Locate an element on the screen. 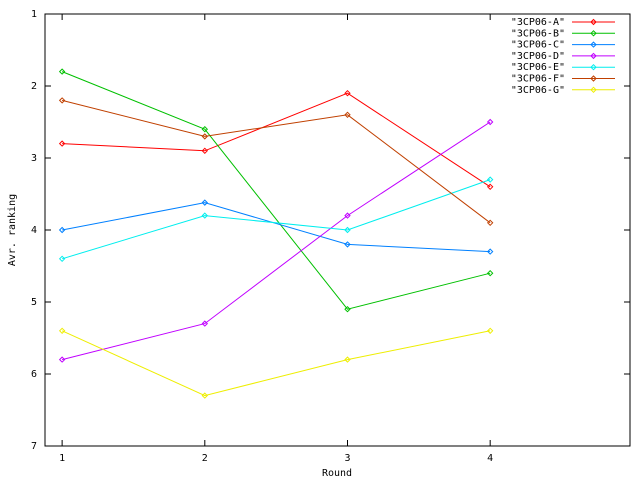 Image resolution: width=640 pixels, height=480 pixels. y-tick-label: 5 is located at coordinates (34, 302).